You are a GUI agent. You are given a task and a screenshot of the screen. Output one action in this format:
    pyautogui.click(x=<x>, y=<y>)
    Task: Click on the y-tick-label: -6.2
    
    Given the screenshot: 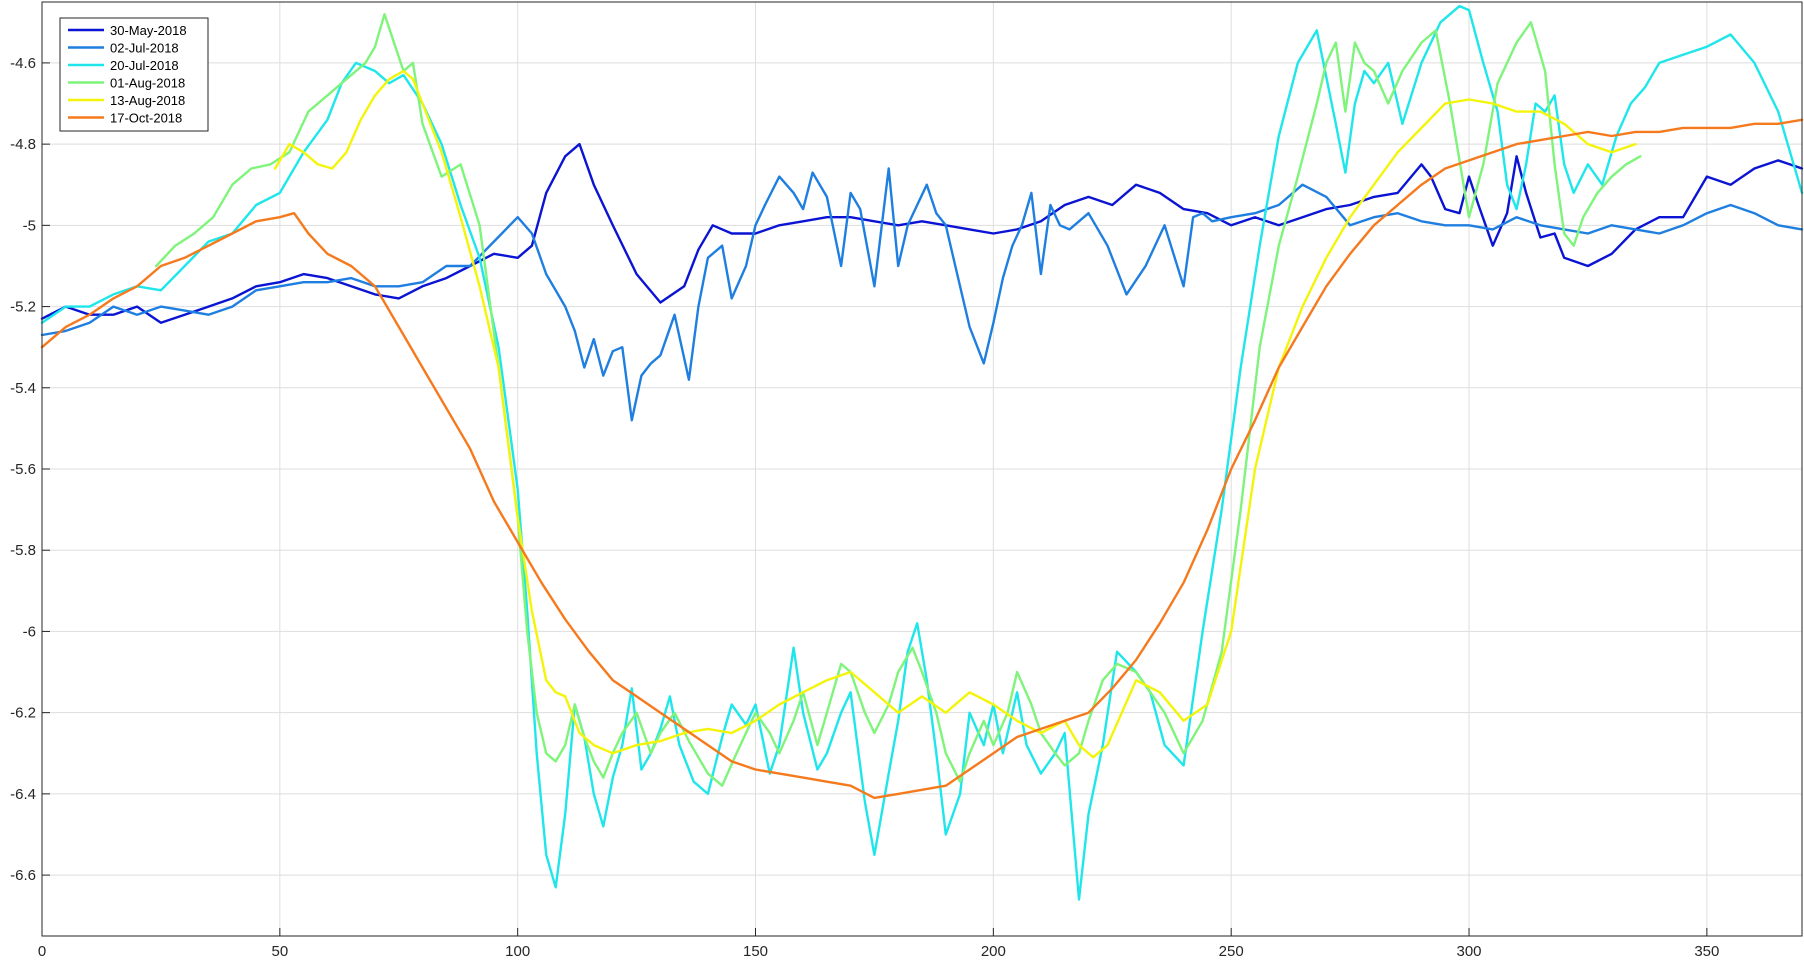 What is the action you would take?
    pyautogui.click(x=23, y=713)
    